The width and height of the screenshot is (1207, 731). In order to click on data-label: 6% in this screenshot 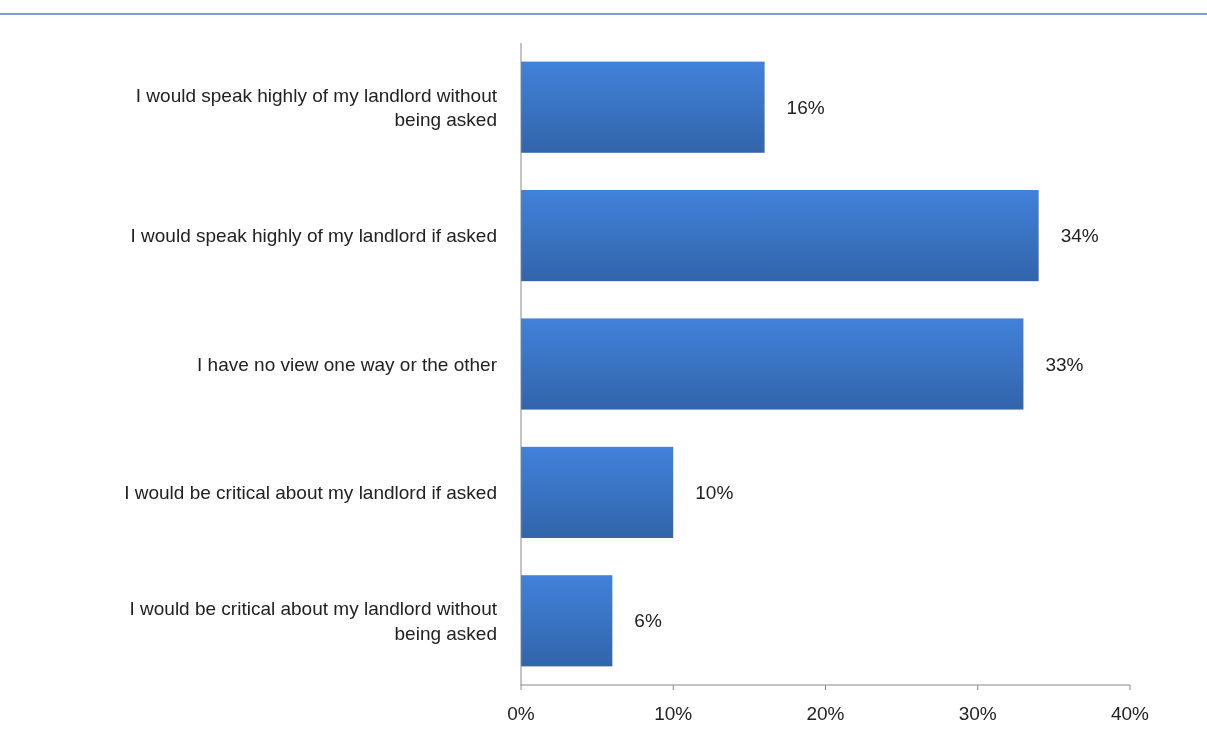, I will do `click(648, 621)`.